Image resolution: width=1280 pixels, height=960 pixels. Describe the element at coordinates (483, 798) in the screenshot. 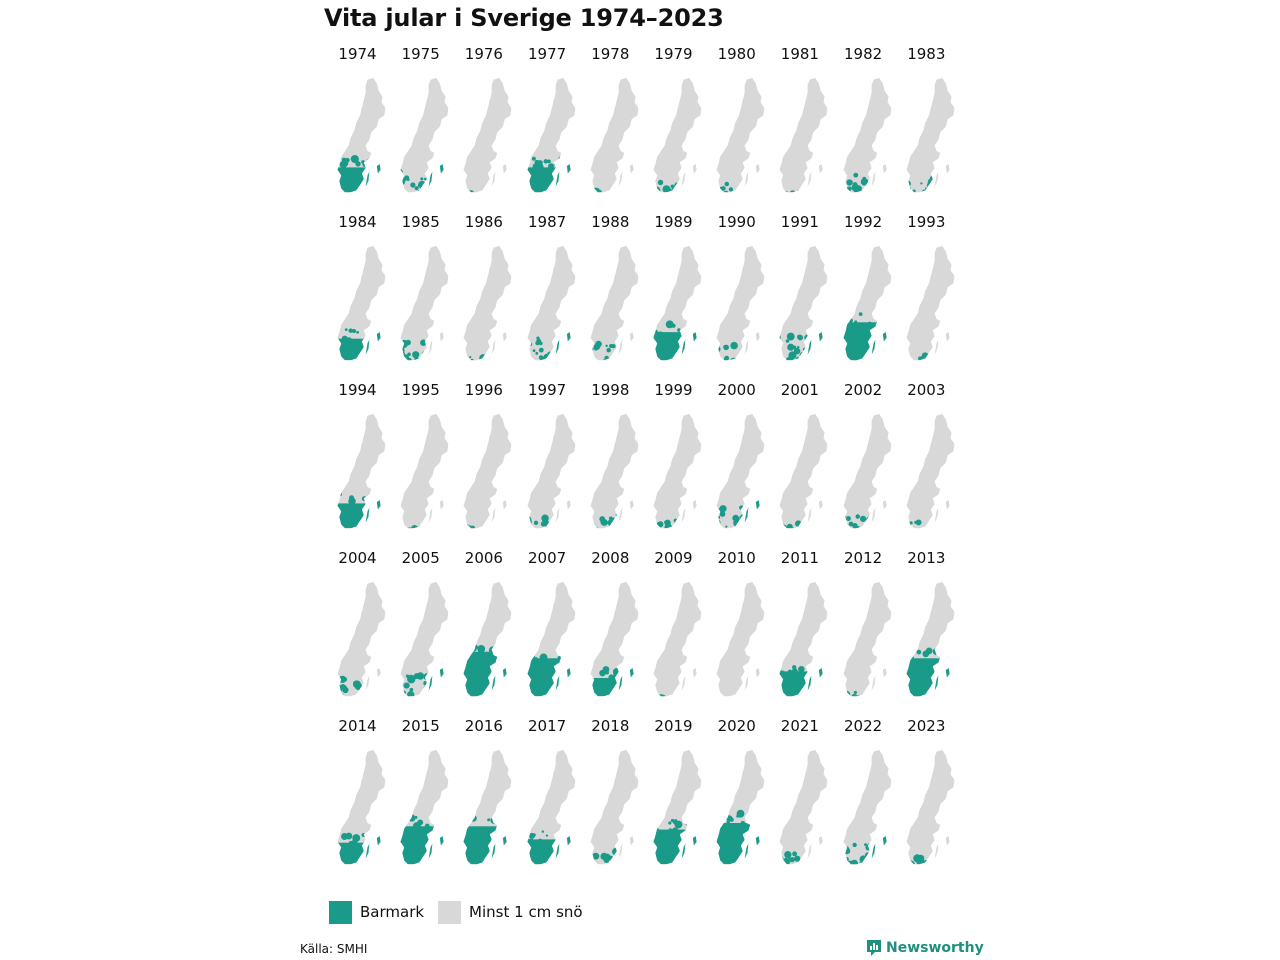

I see `year-panel-2016: 2016` at that location.